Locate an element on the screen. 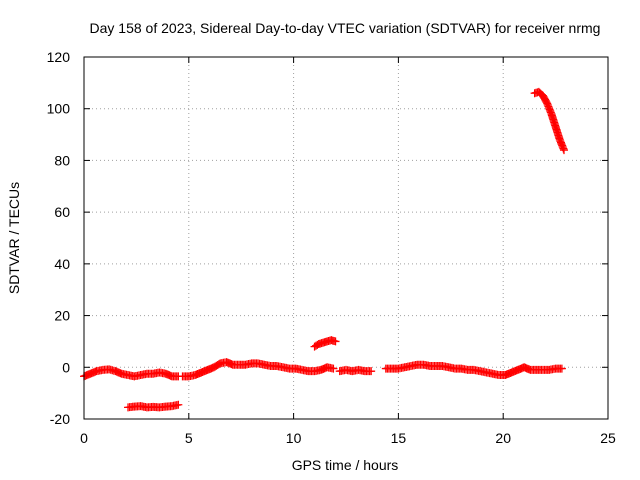 This screenshot has width=640, height=480. y-tick-label: 0 is located at coordinates (66, 367).